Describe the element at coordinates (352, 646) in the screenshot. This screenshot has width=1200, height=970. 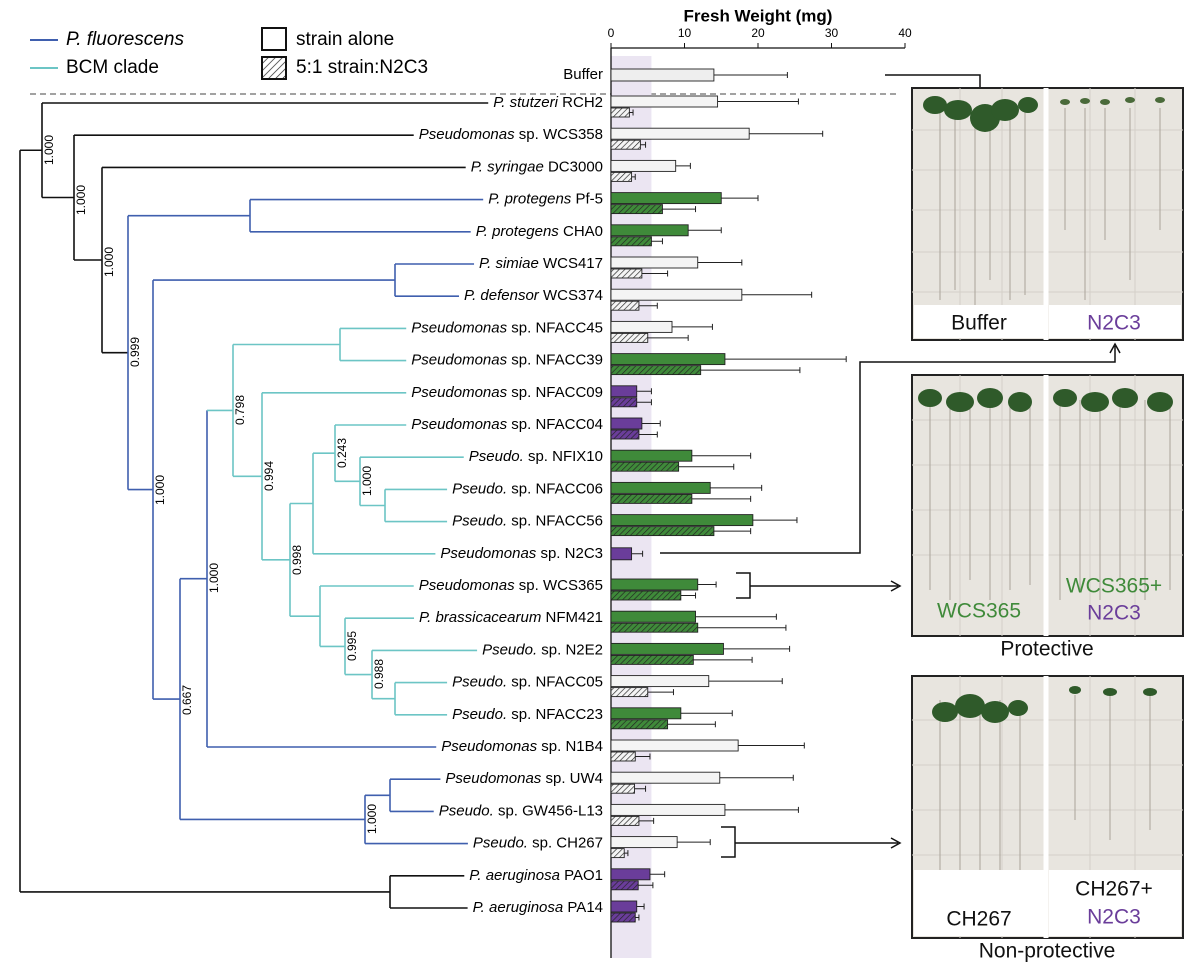
I see `support-value: 0.995` at that location.